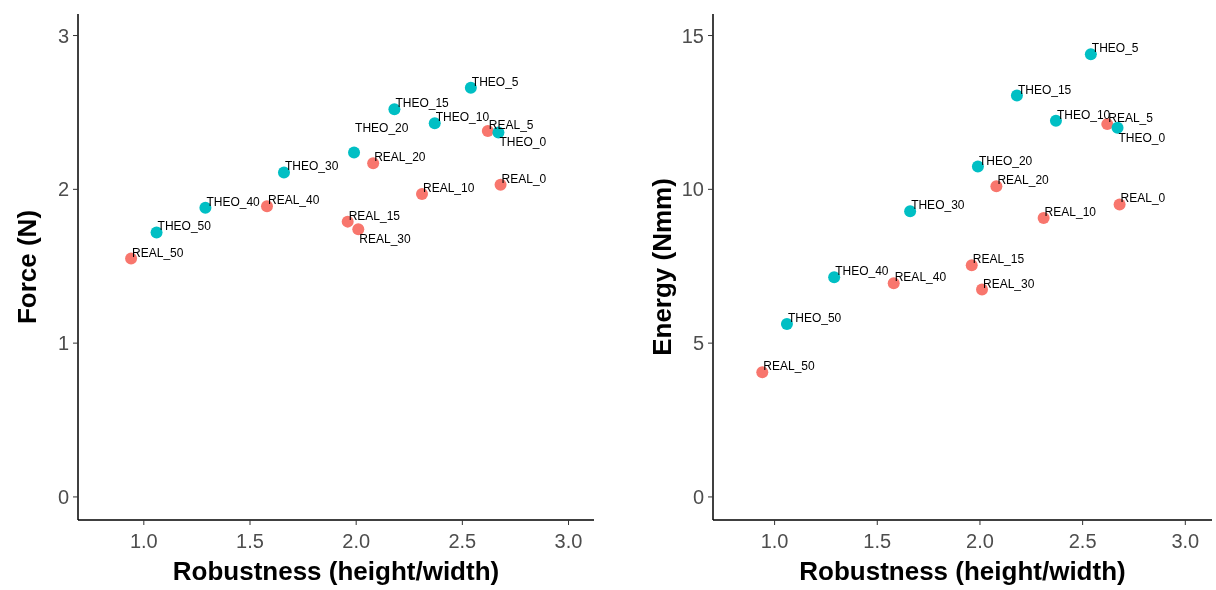  What do you see at coordinates (662, 267) in the screenshot?
I see `y-axis-title: Energy (Nmm)` at bounding box center [662, 267].